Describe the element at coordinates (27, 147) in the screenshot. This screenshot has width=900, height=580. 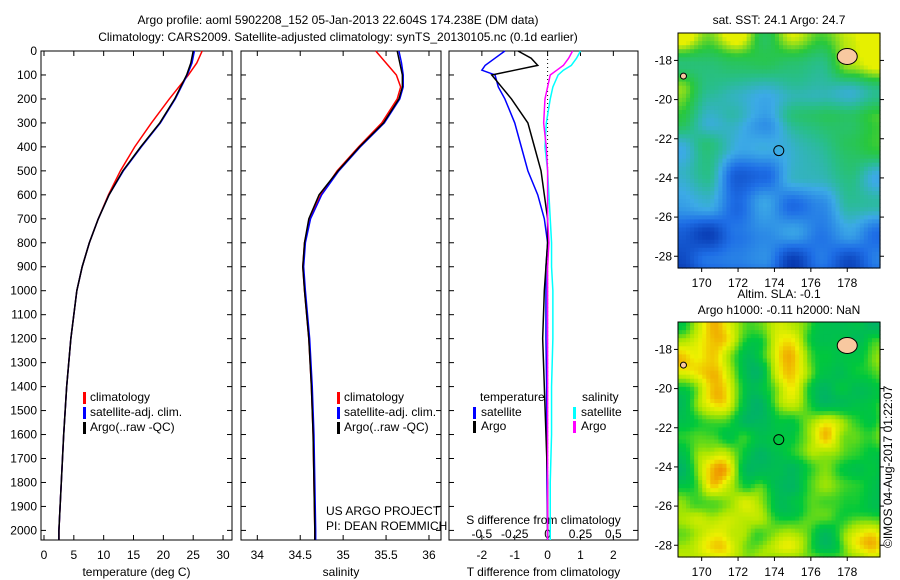
I see `y-tick-label: 400` at that location.